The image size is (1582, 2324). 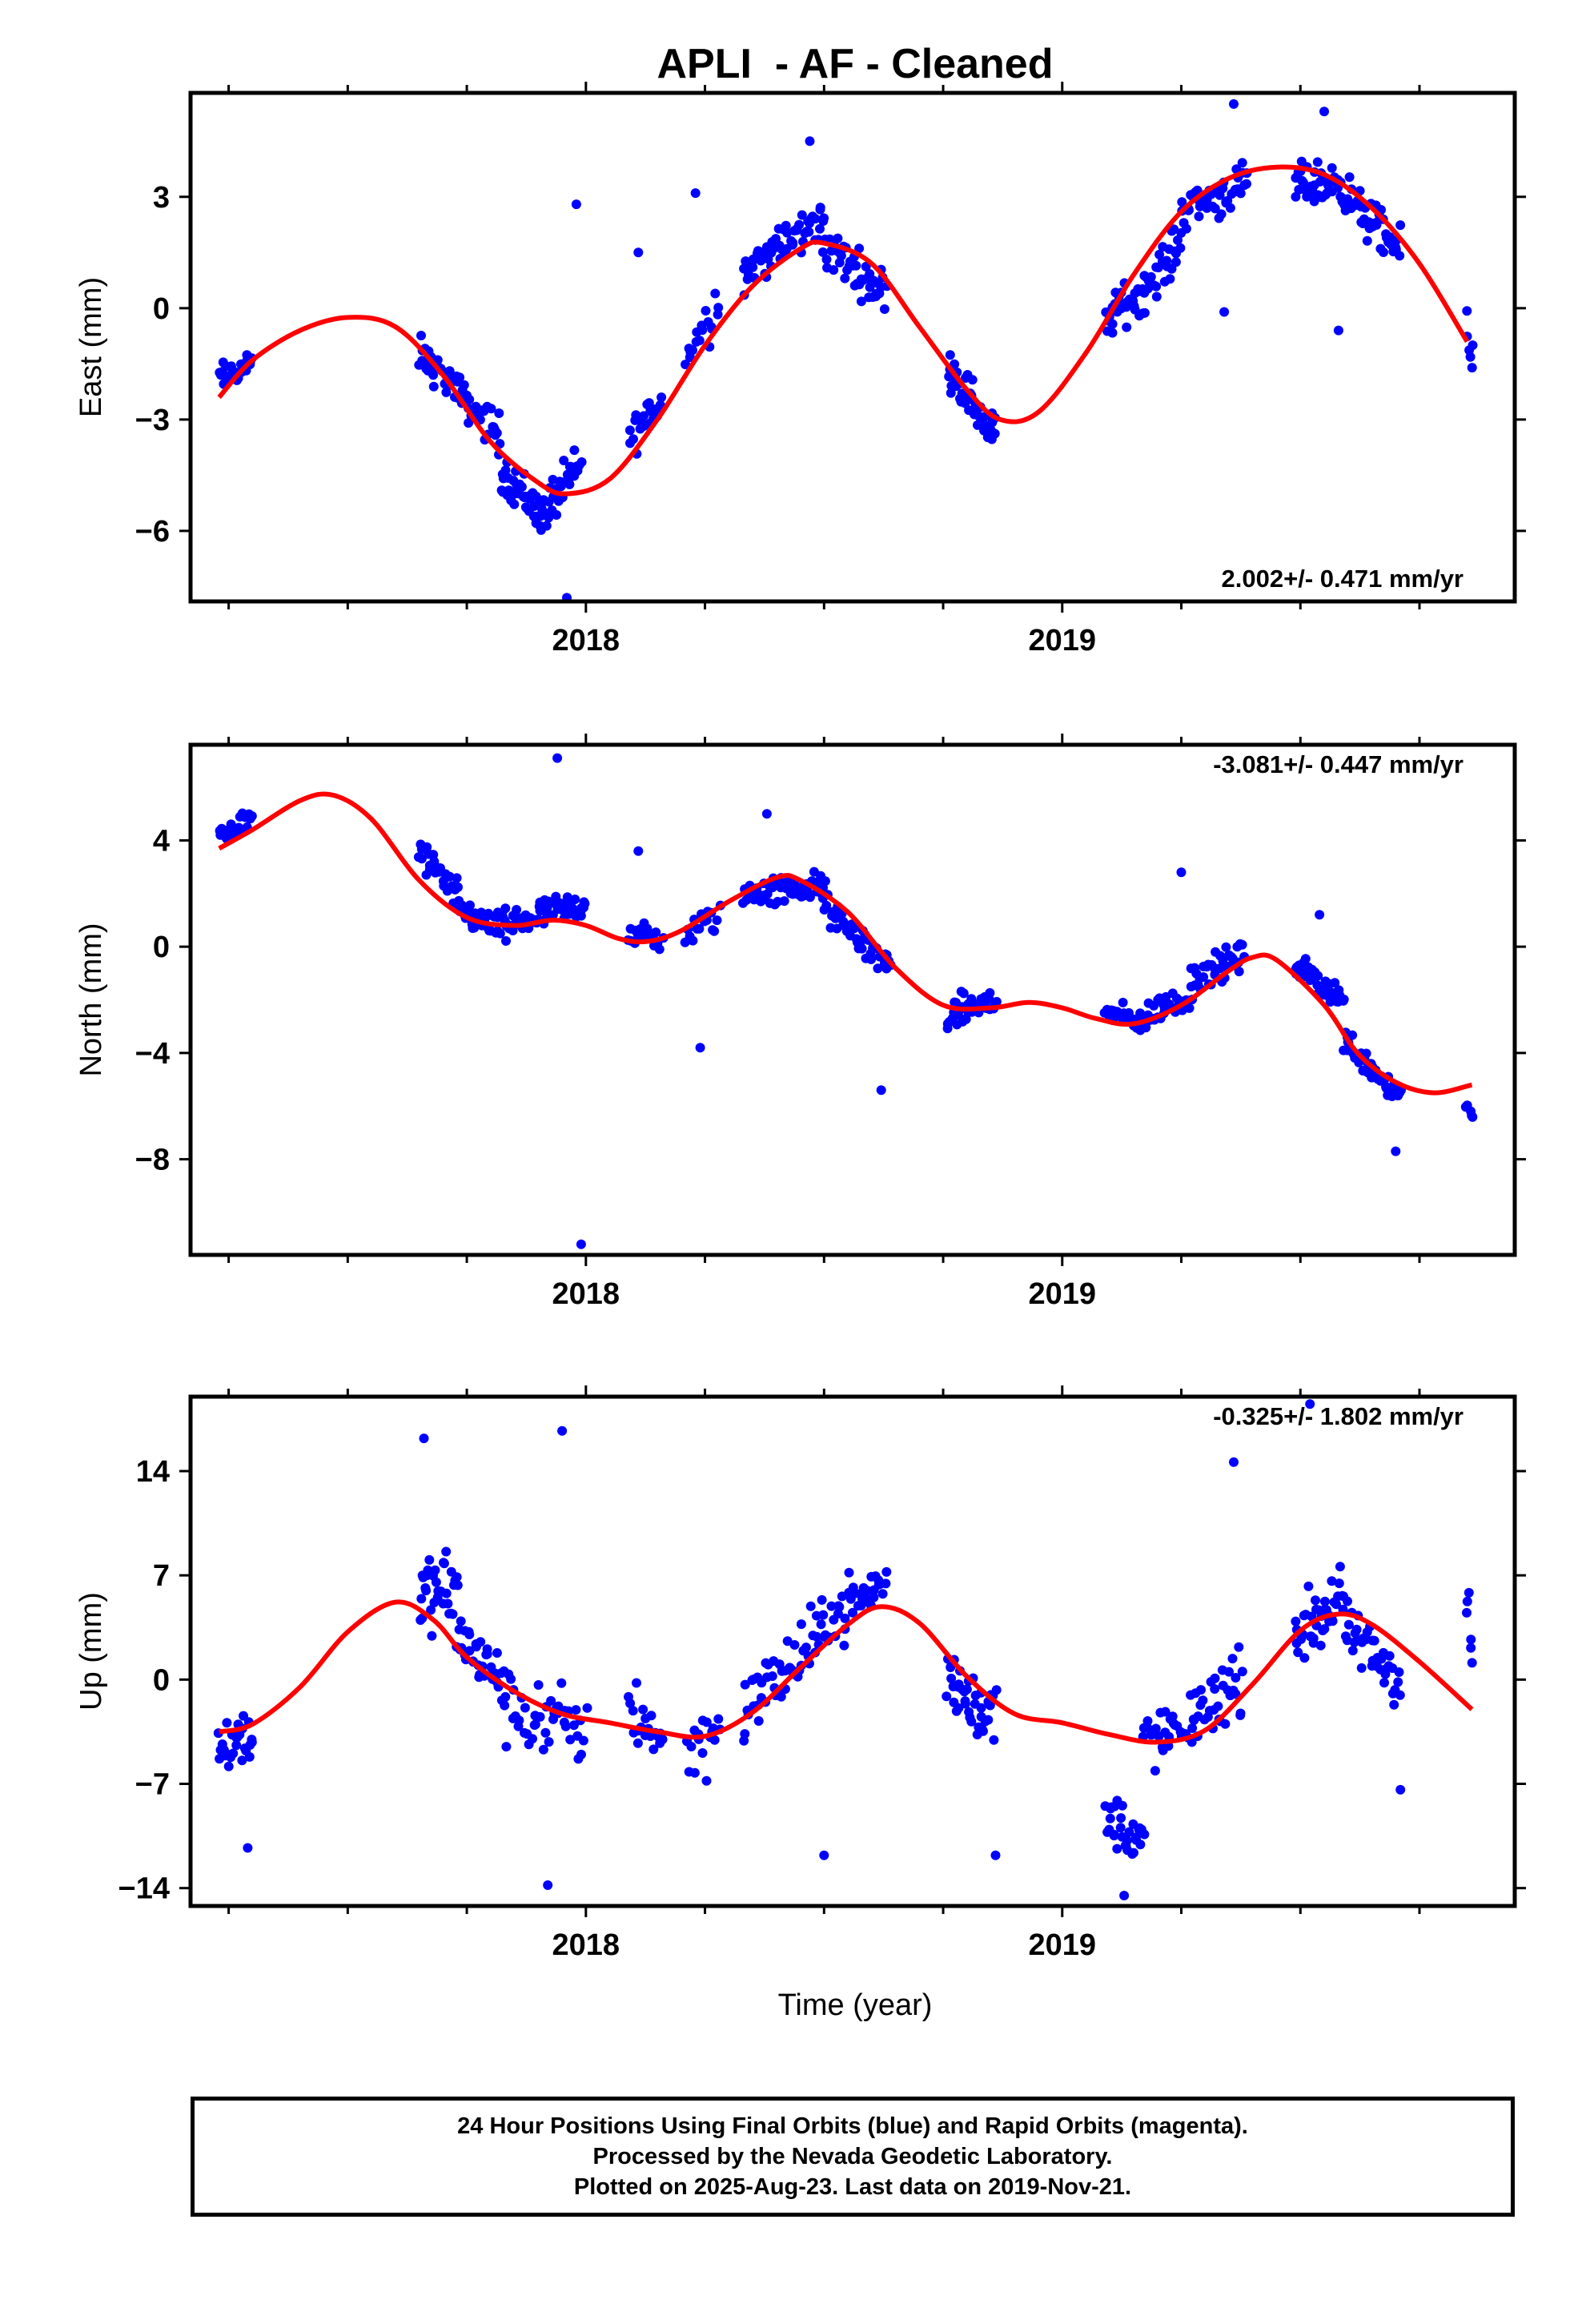 What do you see at coordinates (1063, 1294) in the screenshot?
I see `x-tick-label: 2019` at bounding box center [1063, 1294].